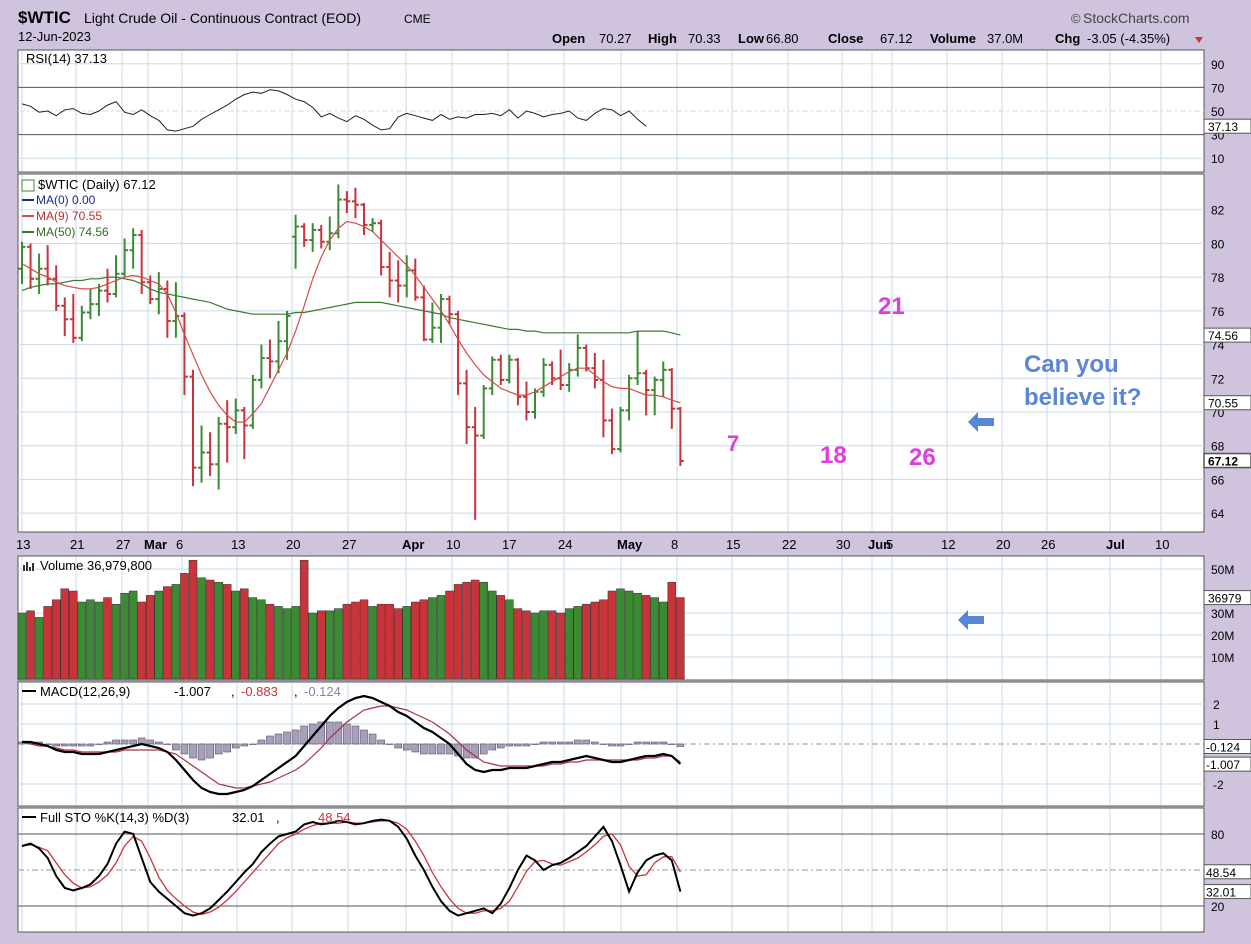  What do you see at coordinates (453, 544) in the screenshot?
I see `x-axis-tick-label: 10` at bounding box center [453, 544].